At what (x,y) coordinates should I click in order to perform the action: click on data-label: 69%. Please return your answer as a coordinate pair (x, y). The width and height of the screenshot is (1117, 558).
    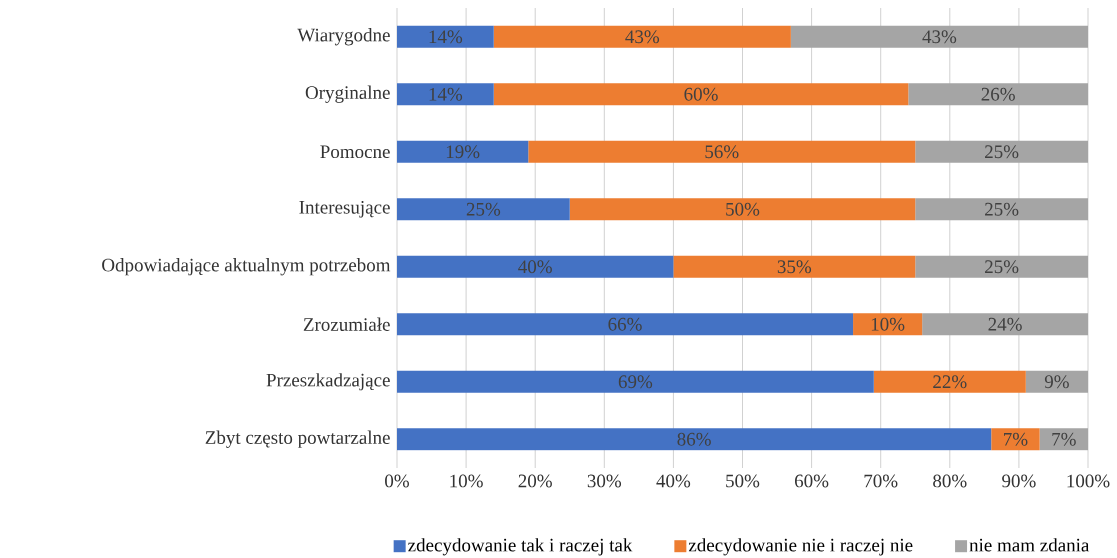
    Looking at the image, I should click on (635, 382).